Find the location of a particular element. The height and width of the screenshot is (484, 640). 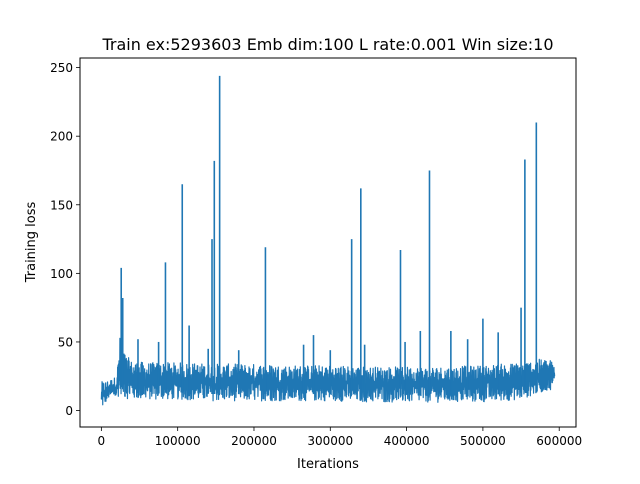

y-tick-label: 200 is located at coordinates (61, 137).